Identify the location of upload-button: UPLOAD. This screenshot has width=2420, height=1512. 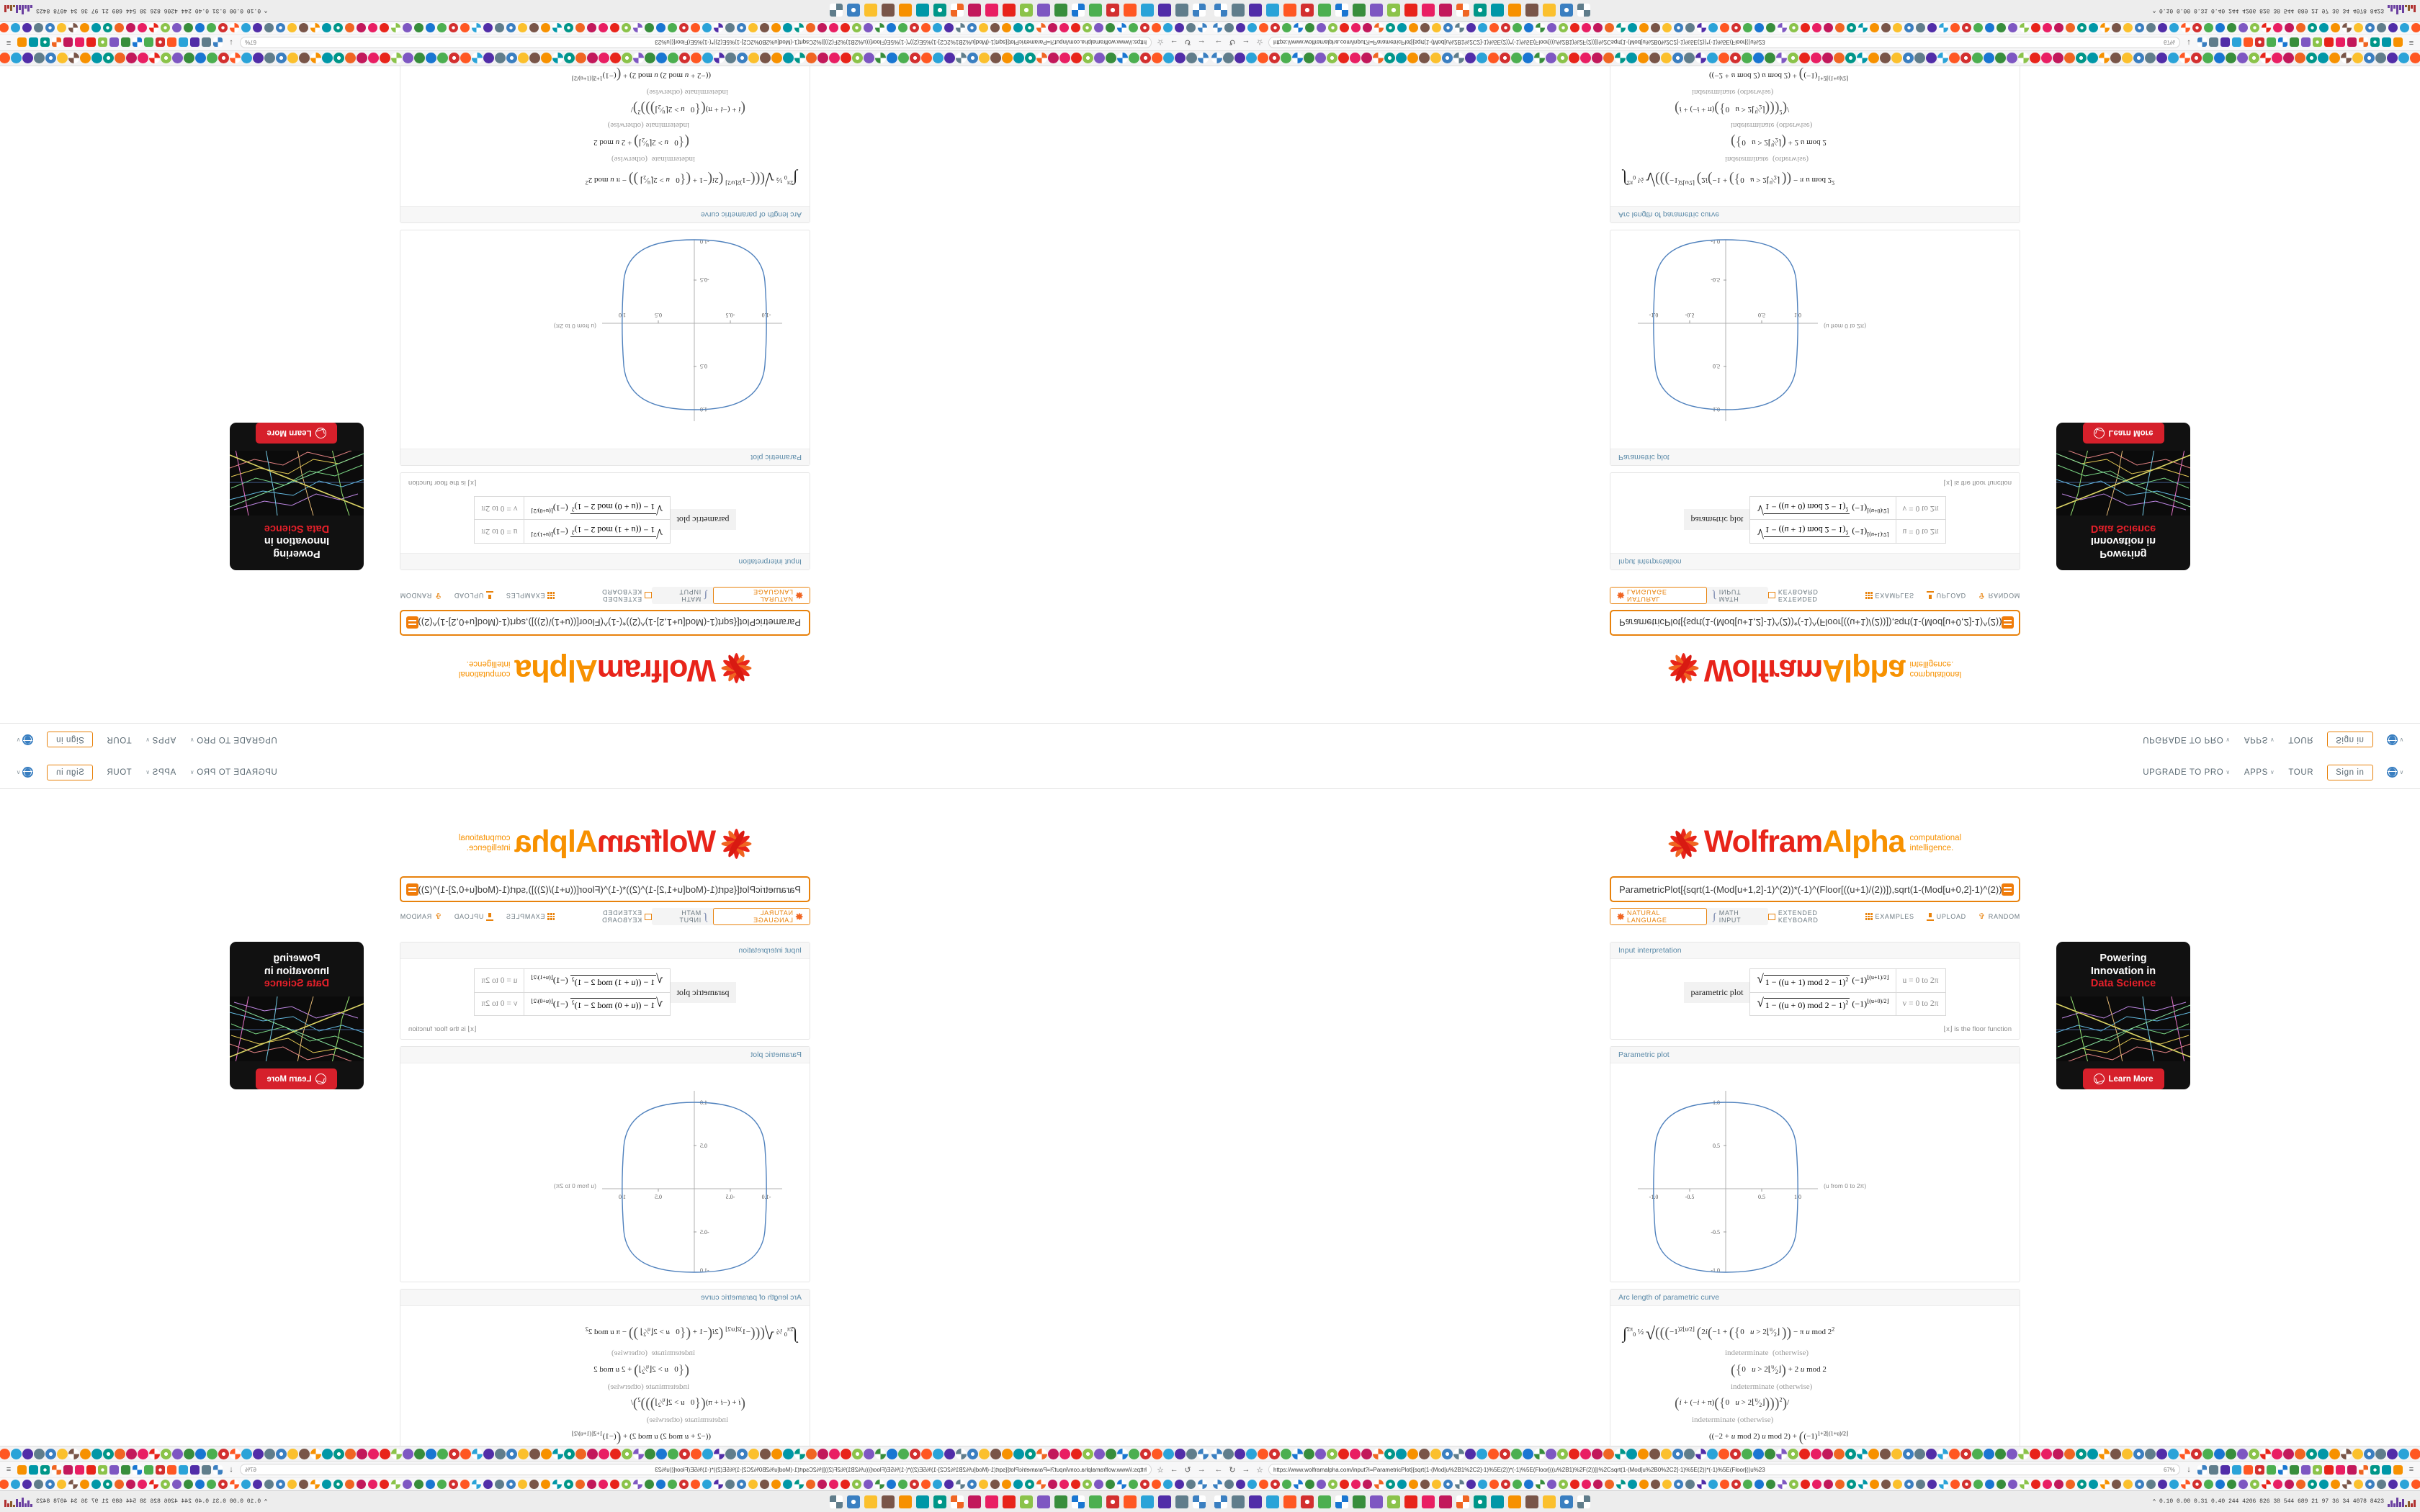
(1946, 916).